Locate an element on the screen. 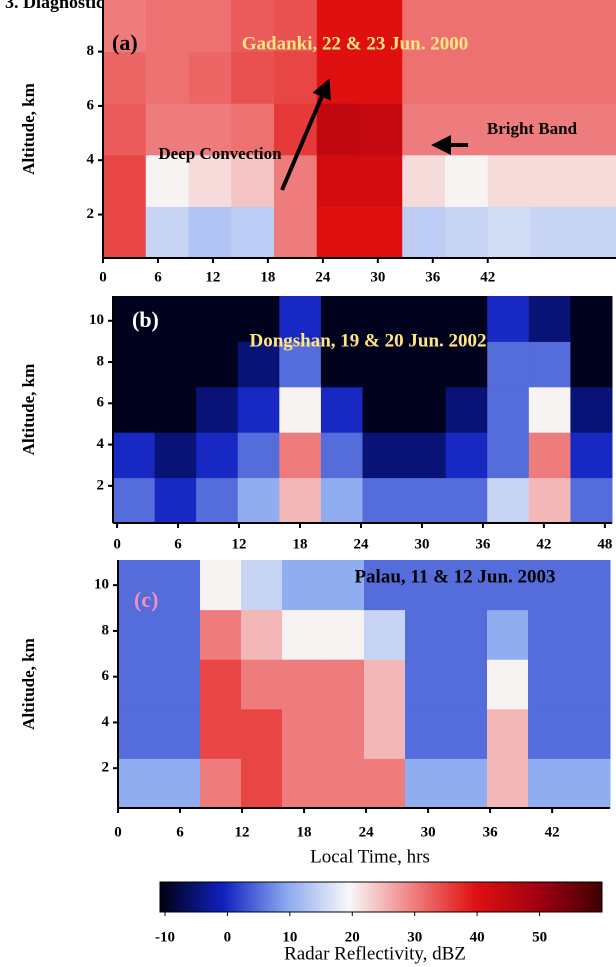 Image resolution: width=616 pixels, height=967 pixels. colorbar-tick-label: 30 is located at coordinates (414, 937).